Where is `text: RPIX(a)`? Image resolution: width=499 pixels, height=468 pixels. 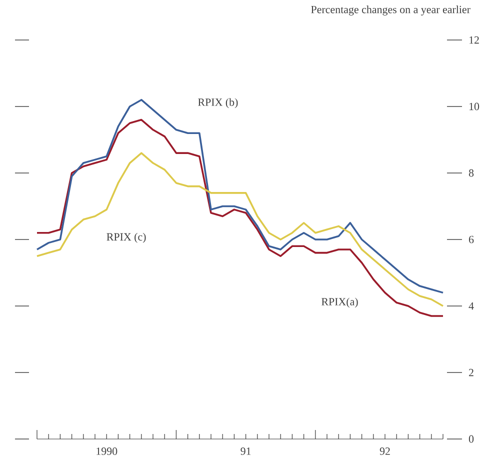 text: RPIX(a) is located at coordinates (340, 303).